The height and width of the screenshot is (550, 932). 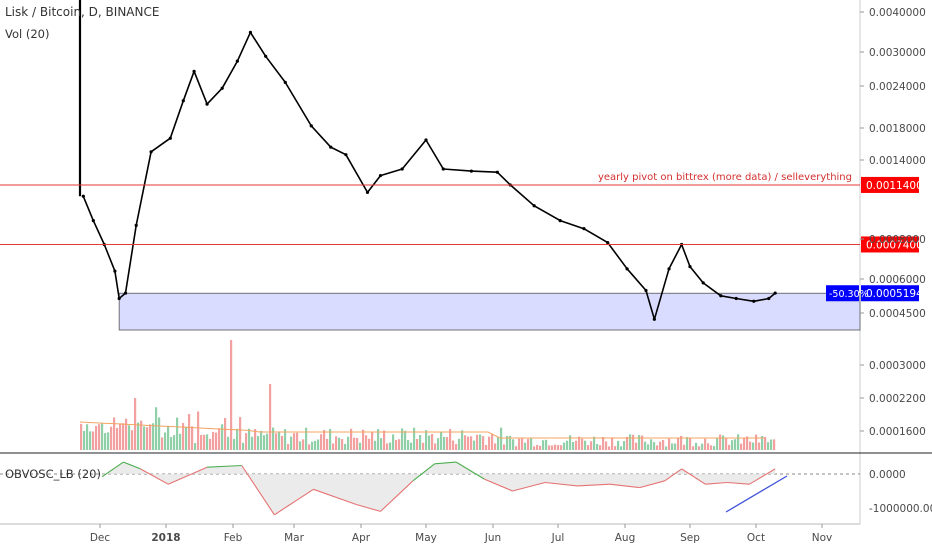 What do you see at coordinates (421, 430) in the screenshot?
I see `volume-ma-line` at bounding box center [421, 430].